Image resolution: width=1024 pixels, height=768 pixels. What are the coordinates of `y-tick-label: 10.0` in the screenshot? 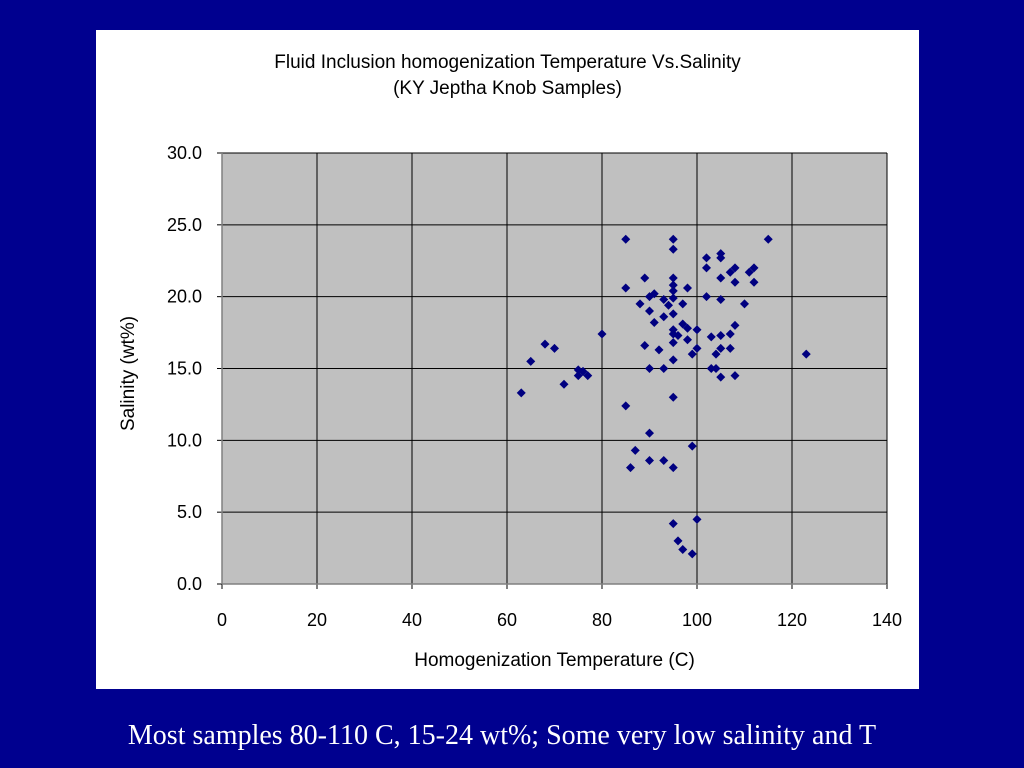 It's located at (184, 440).